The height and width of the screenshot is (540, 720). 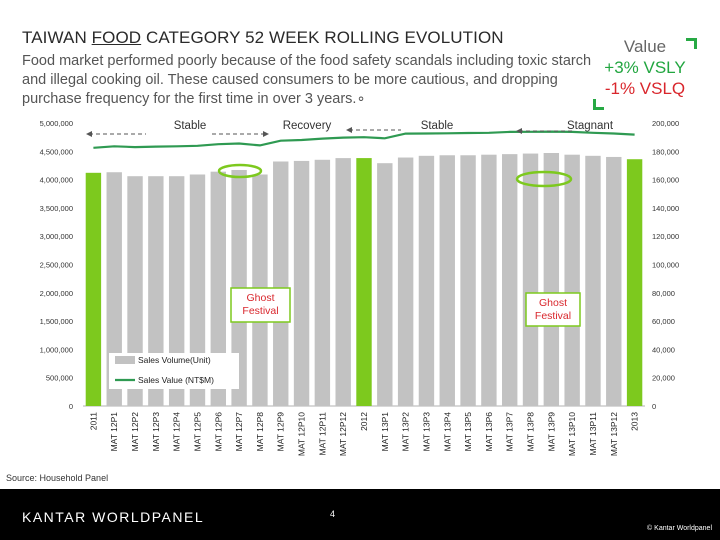 I want to click on x-tick-label: 2013, so click(x=635, y=421).